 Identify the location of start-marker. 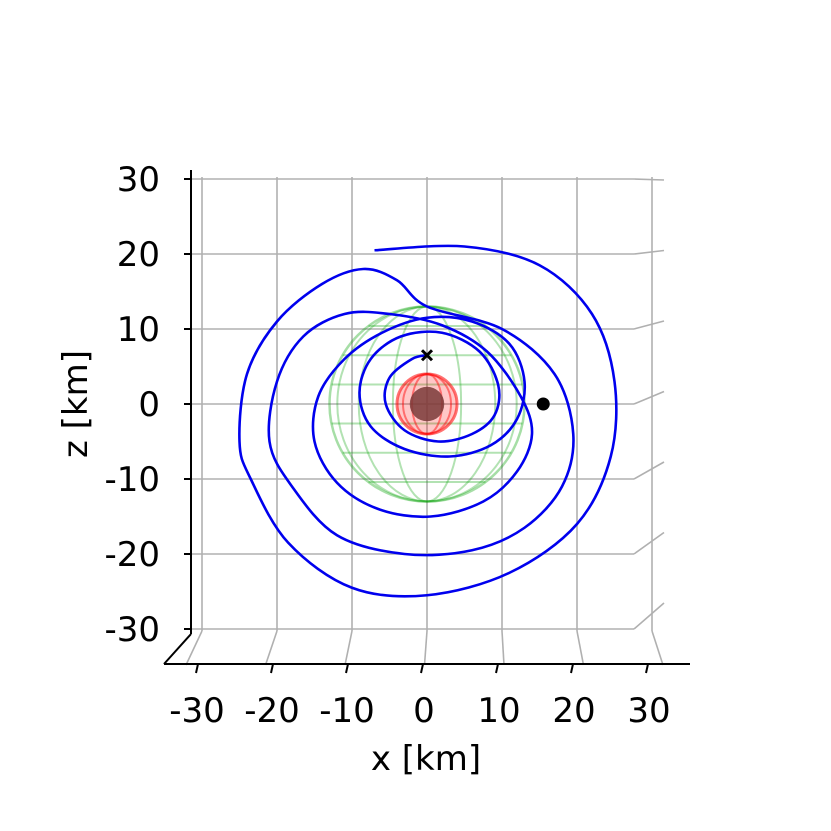
(427, 355).